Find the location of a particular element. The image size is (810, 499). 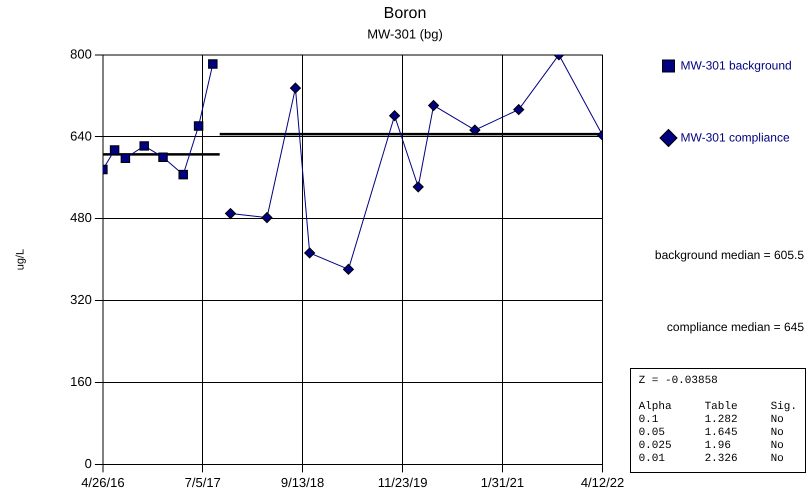

y-axis-title: ug/L is located at coordinates (20, 259).